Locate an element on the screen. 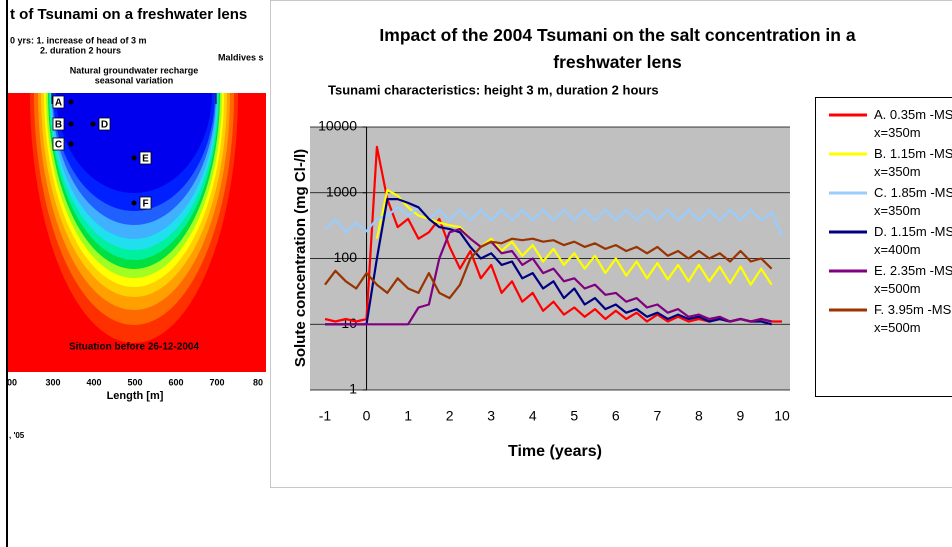 This screenshot has height=547, width=952. left-note: 0 yrs: 1. increase of head of 3 m is located at coordinates (78, 40).